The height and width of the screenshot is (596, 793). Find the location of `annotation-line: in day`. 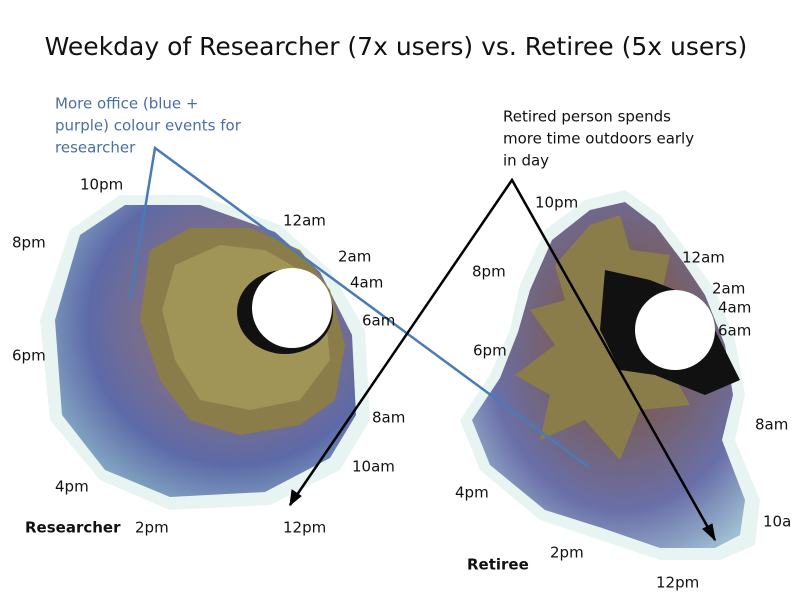

annotation-line: in day is located at coordinates (526, 161).